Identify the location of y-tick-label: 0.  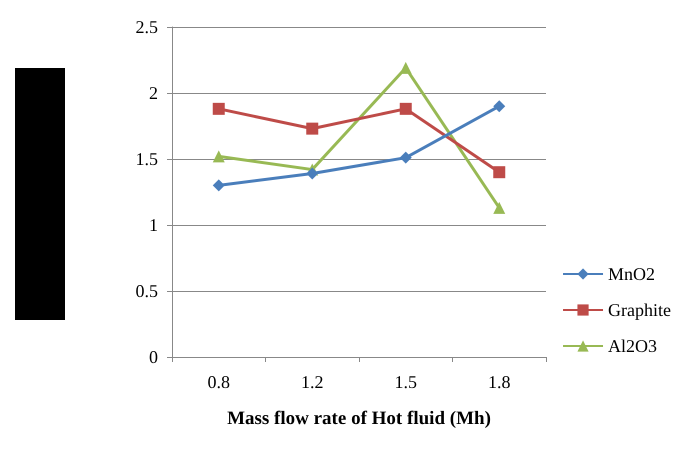
(153, 357).